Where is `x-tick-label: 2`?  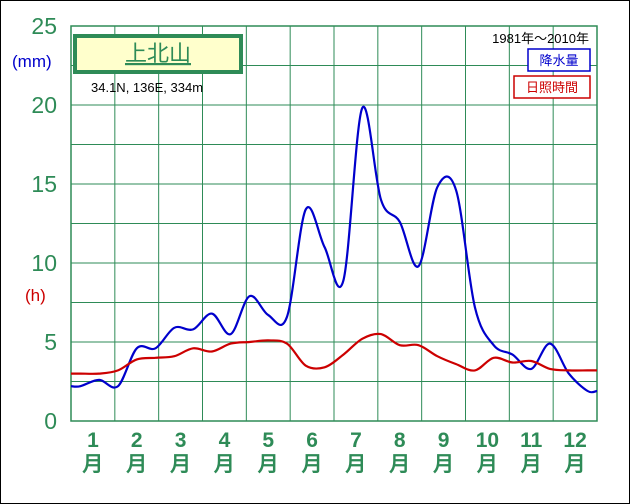
x-tick-label: 2 is located at coordinates (137, 440).